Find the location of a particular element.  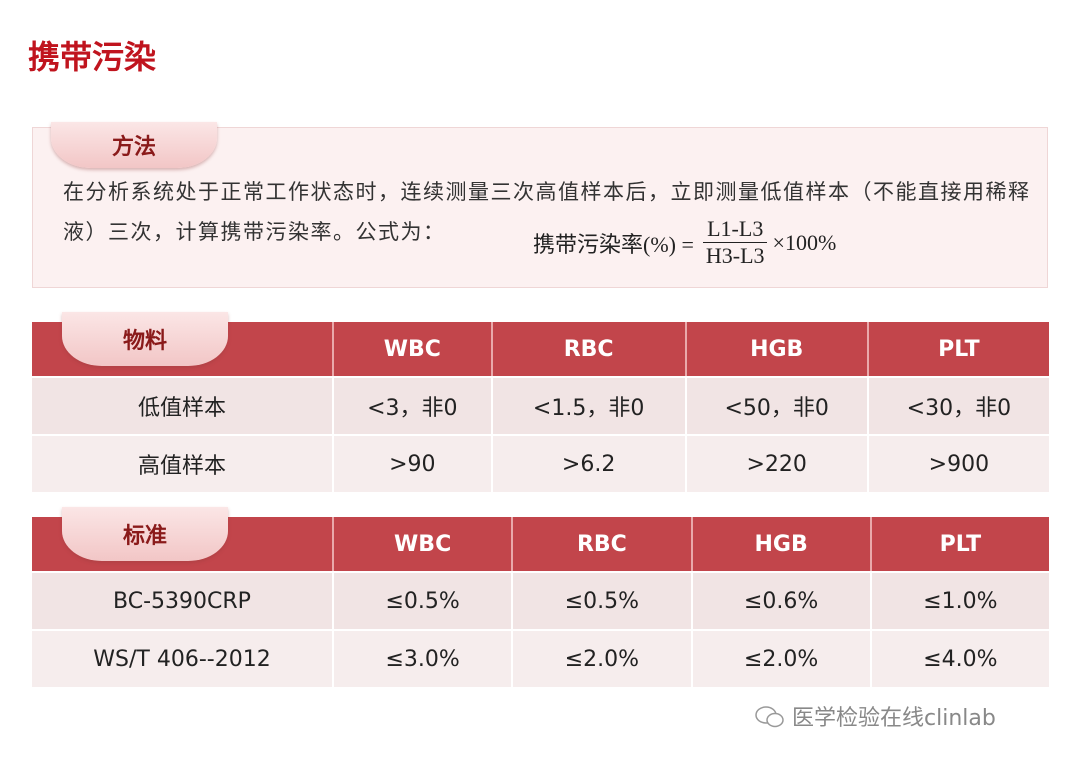

table-cell: ≤0.6% is located at coordinates (780, 600).